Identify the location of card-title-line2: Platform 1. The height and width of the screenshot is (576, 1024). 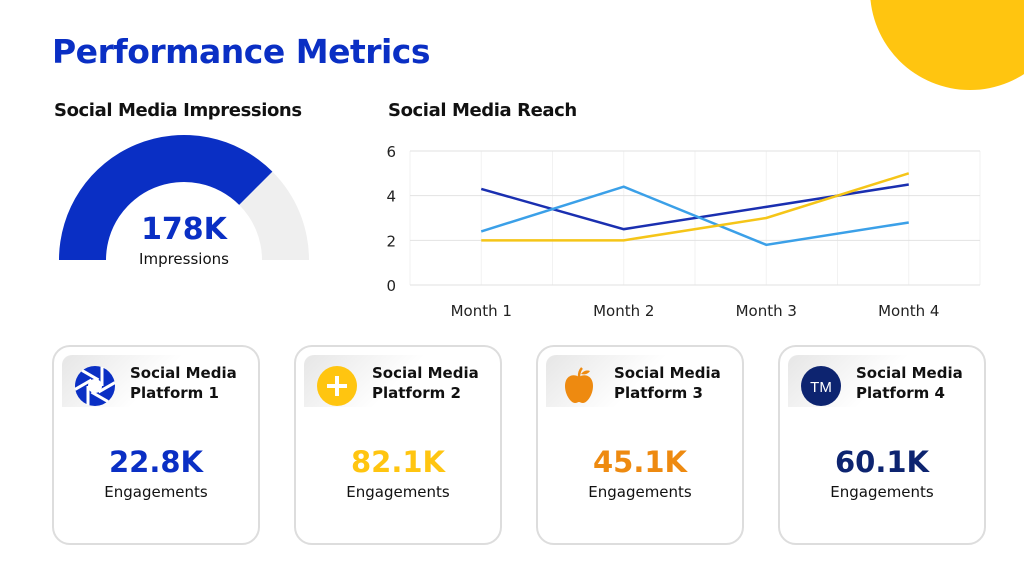
(174, 393).